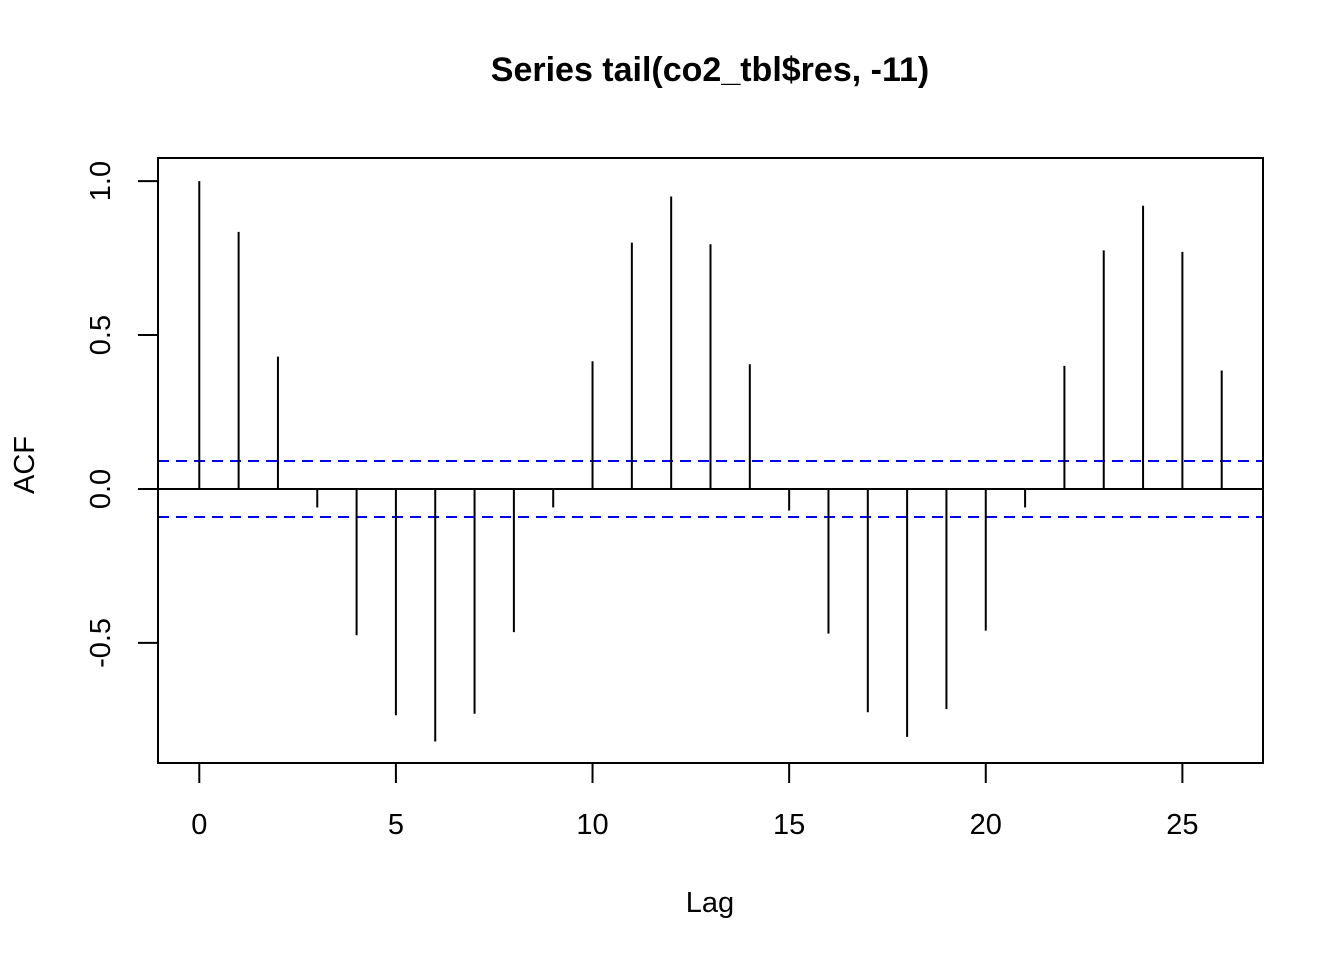 This screenshot has height=960, width=1344. Describe the element at coordinates (25, 465) in the screenshot. I see `y-axis-label: ACF` at that location.